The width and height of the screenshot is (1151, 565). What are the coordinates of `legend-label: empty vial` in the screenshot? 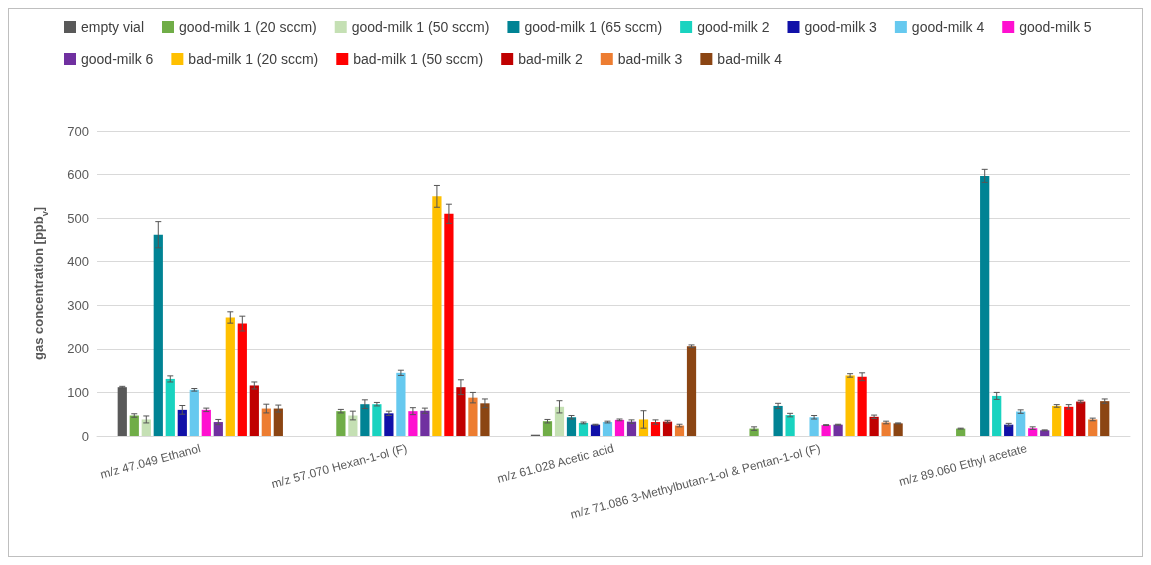 It's located at (113, 27).